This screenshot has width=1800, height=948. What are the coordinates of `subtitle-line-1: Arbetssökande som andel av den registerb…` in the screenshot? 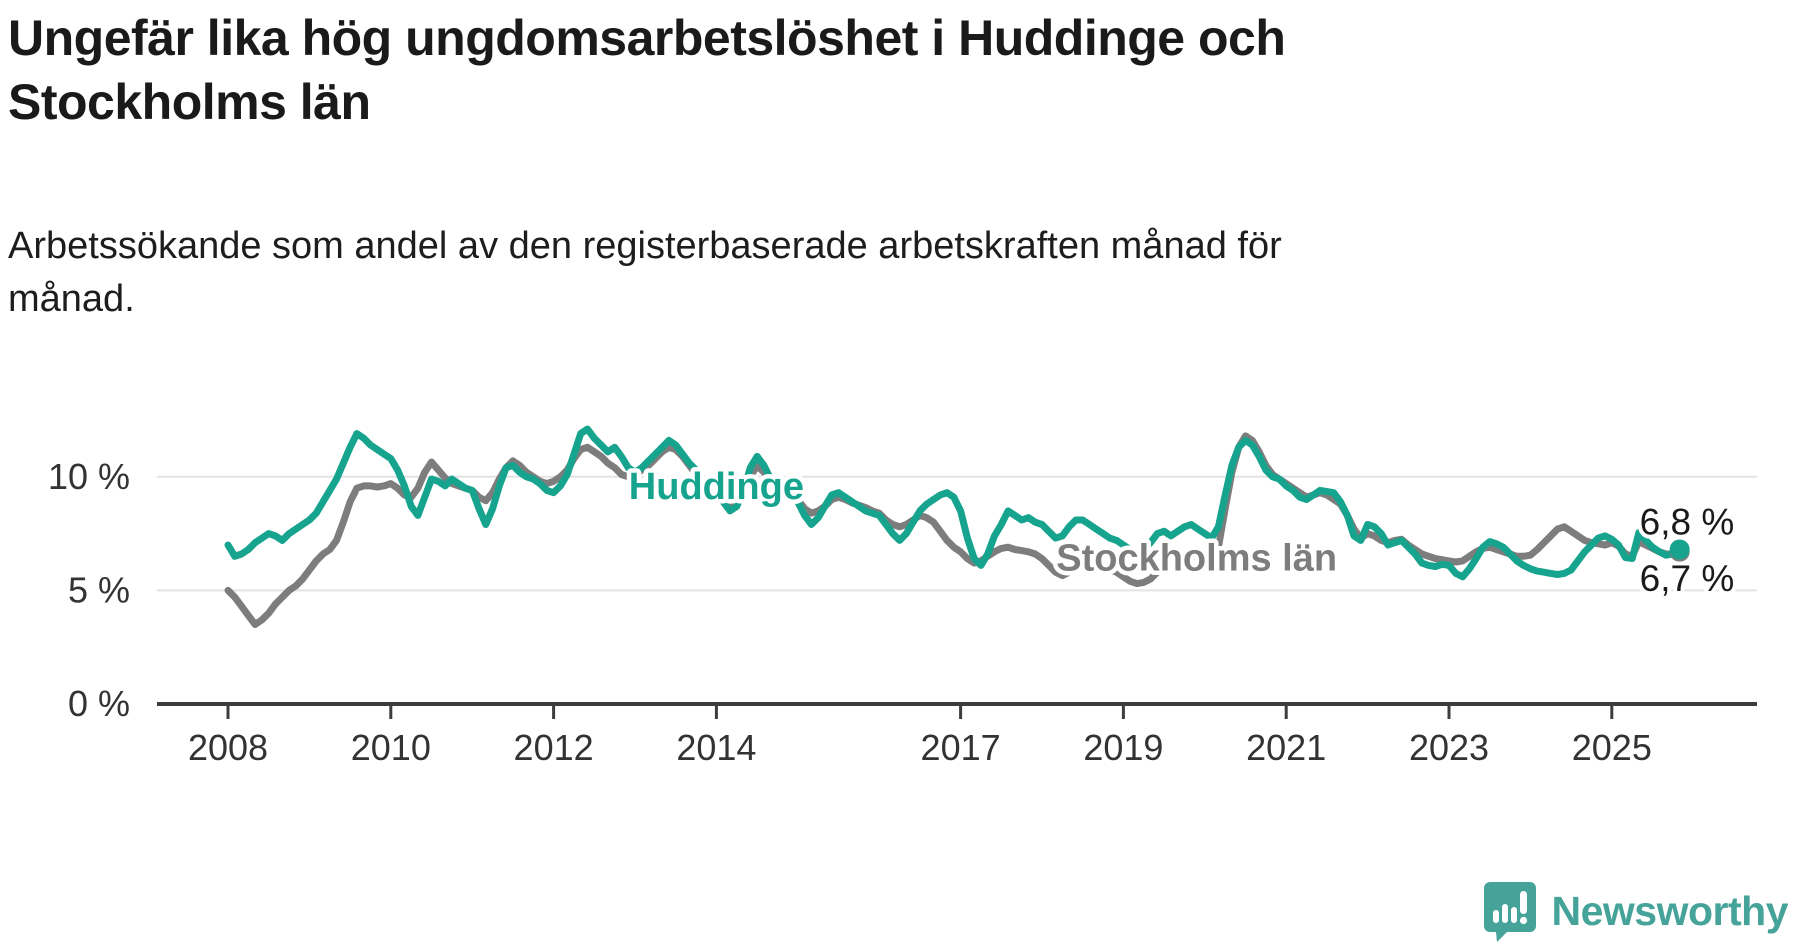 It's located at (645, 246).